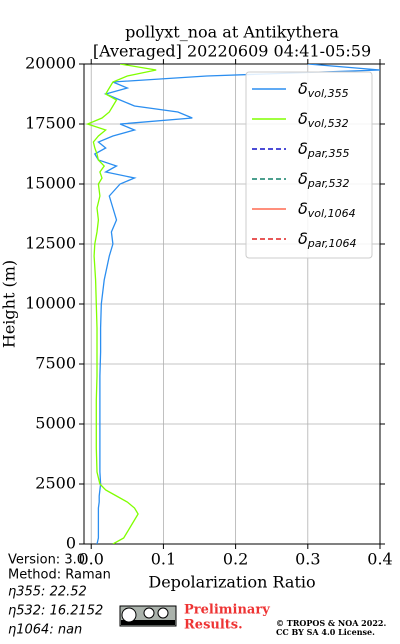 The height and width of the screenshot is (644, 400). What do you see at coordinates (47, 592) in the screenshot?
I see `info-text: η355: 22.52` at bounding box center [47, 592].